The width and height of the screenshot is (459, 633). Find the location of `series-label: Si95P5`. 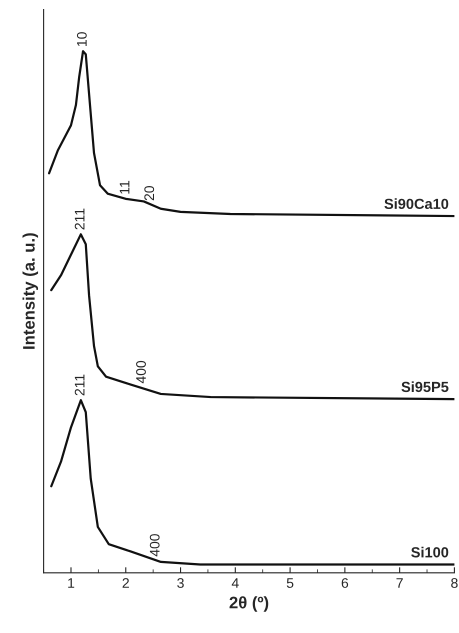

series-label: Si95P5 is located at coordinates (424, 386).